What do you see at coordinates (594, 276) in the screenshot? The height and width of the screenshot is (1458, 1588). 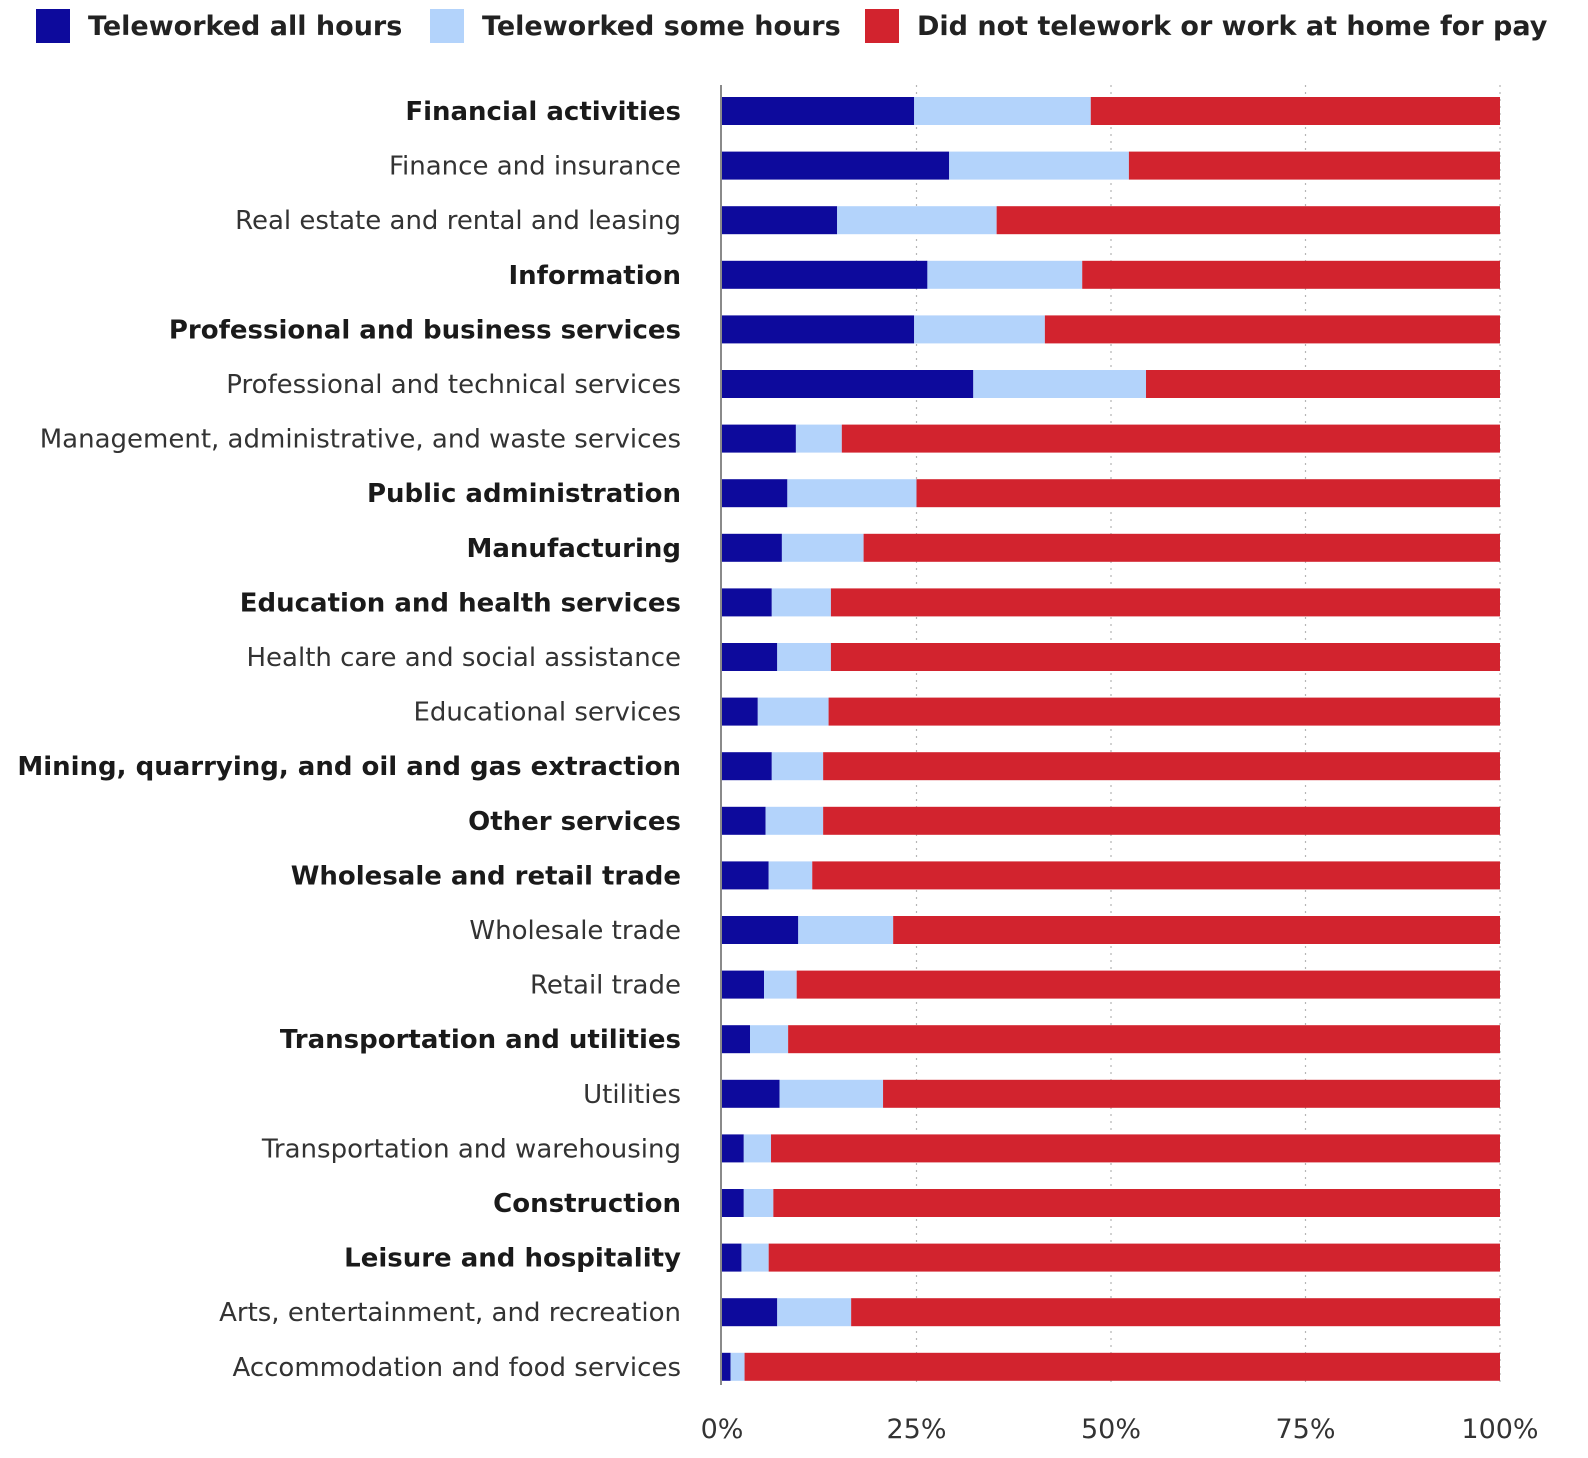 I see `category-label-4: Information` at bounding box center [594, 276].